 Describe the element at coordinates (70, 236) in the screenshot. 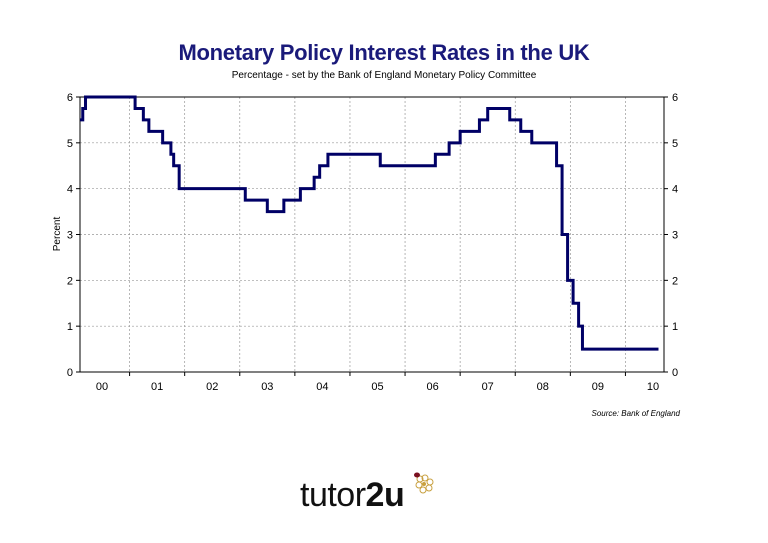

I see `y-tick-label-left: 3` at that location.